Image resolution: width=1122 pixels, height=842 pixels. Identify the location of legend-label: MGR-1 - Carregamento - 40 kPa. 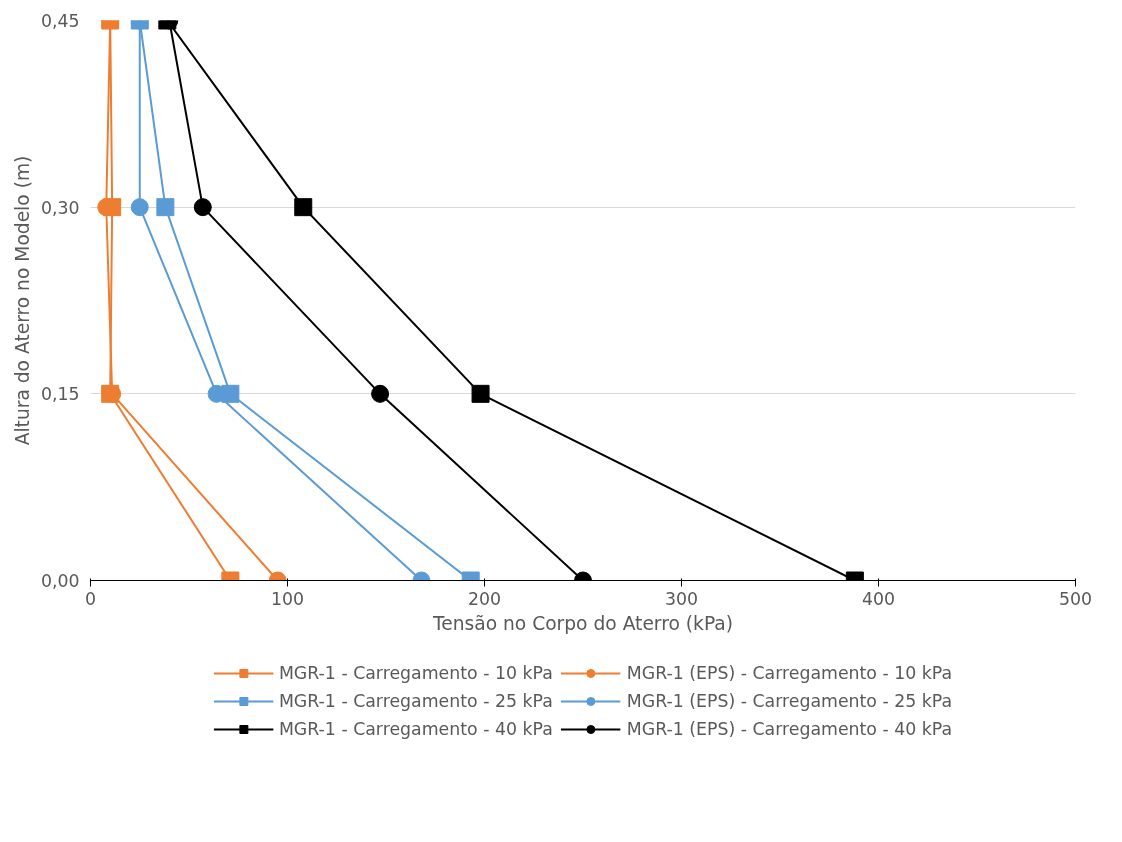
(415, 729).